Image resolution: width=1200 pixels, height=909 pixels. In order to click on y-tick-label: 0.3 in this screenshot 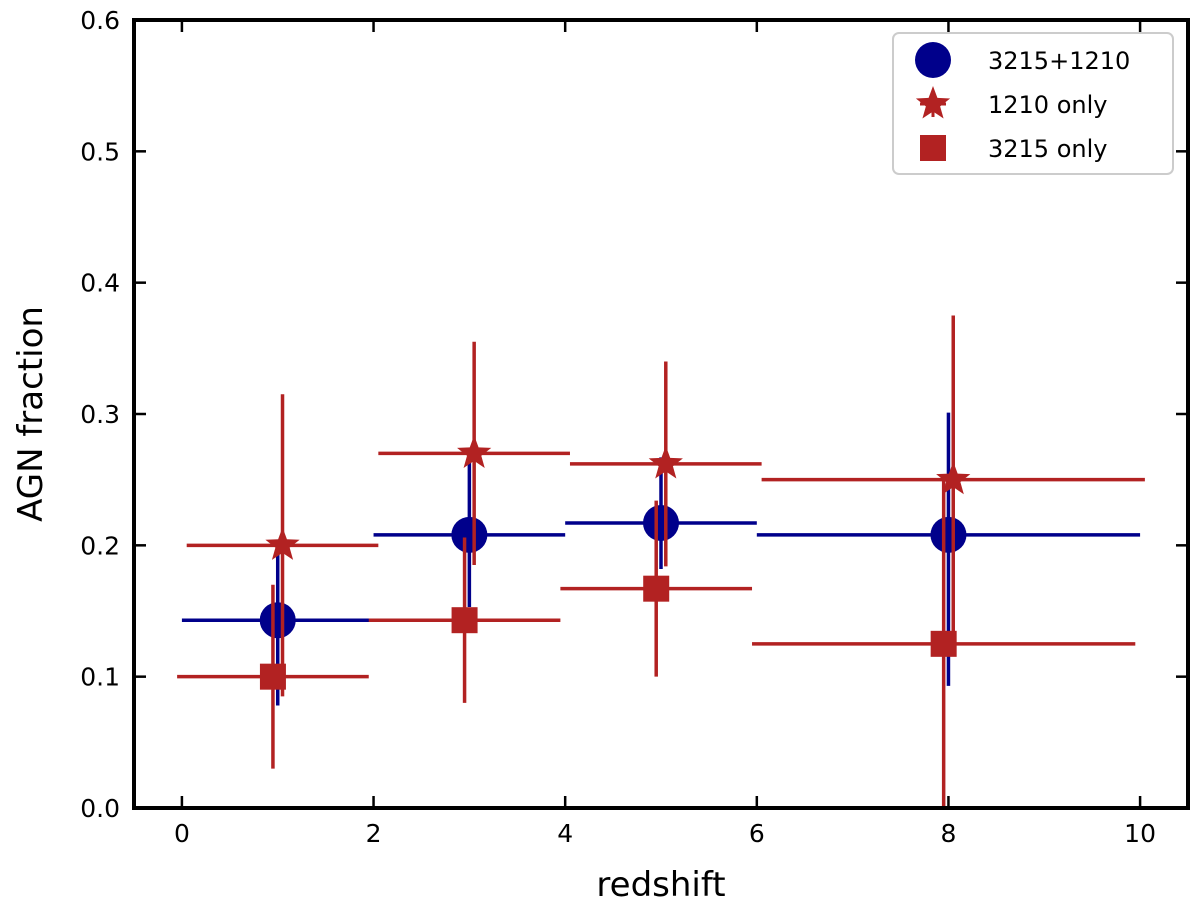, I will do `click(100, 414)`.